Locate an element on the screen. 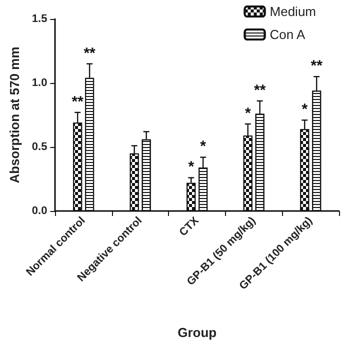 This screenshot has height=346, width=341. y-tick-label: 0.5 is located at coordinates (40, 147).